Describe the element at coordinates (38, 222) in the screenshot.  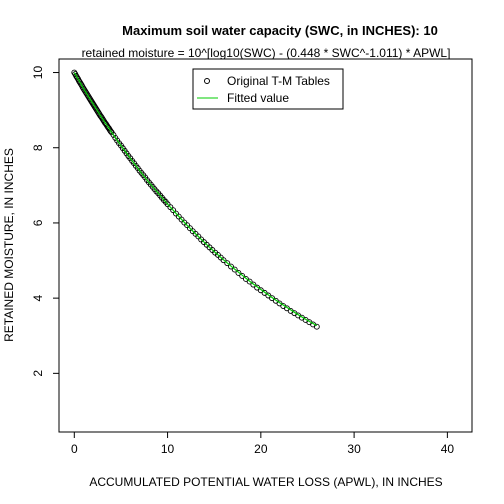
I see `y-tick-label: 6` at that location.